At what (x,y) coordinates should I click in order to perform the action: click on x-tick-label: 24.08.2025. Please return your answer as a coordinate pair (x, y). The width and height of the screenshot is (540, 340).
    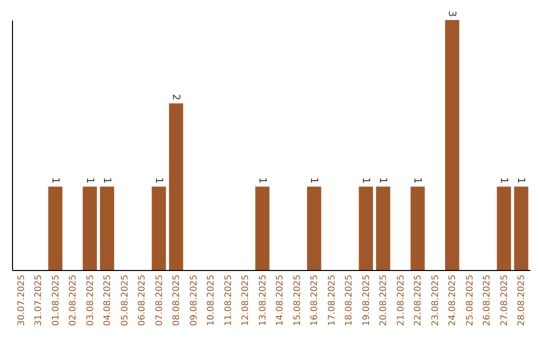
    Looking at the image, I should click on (453, 300).